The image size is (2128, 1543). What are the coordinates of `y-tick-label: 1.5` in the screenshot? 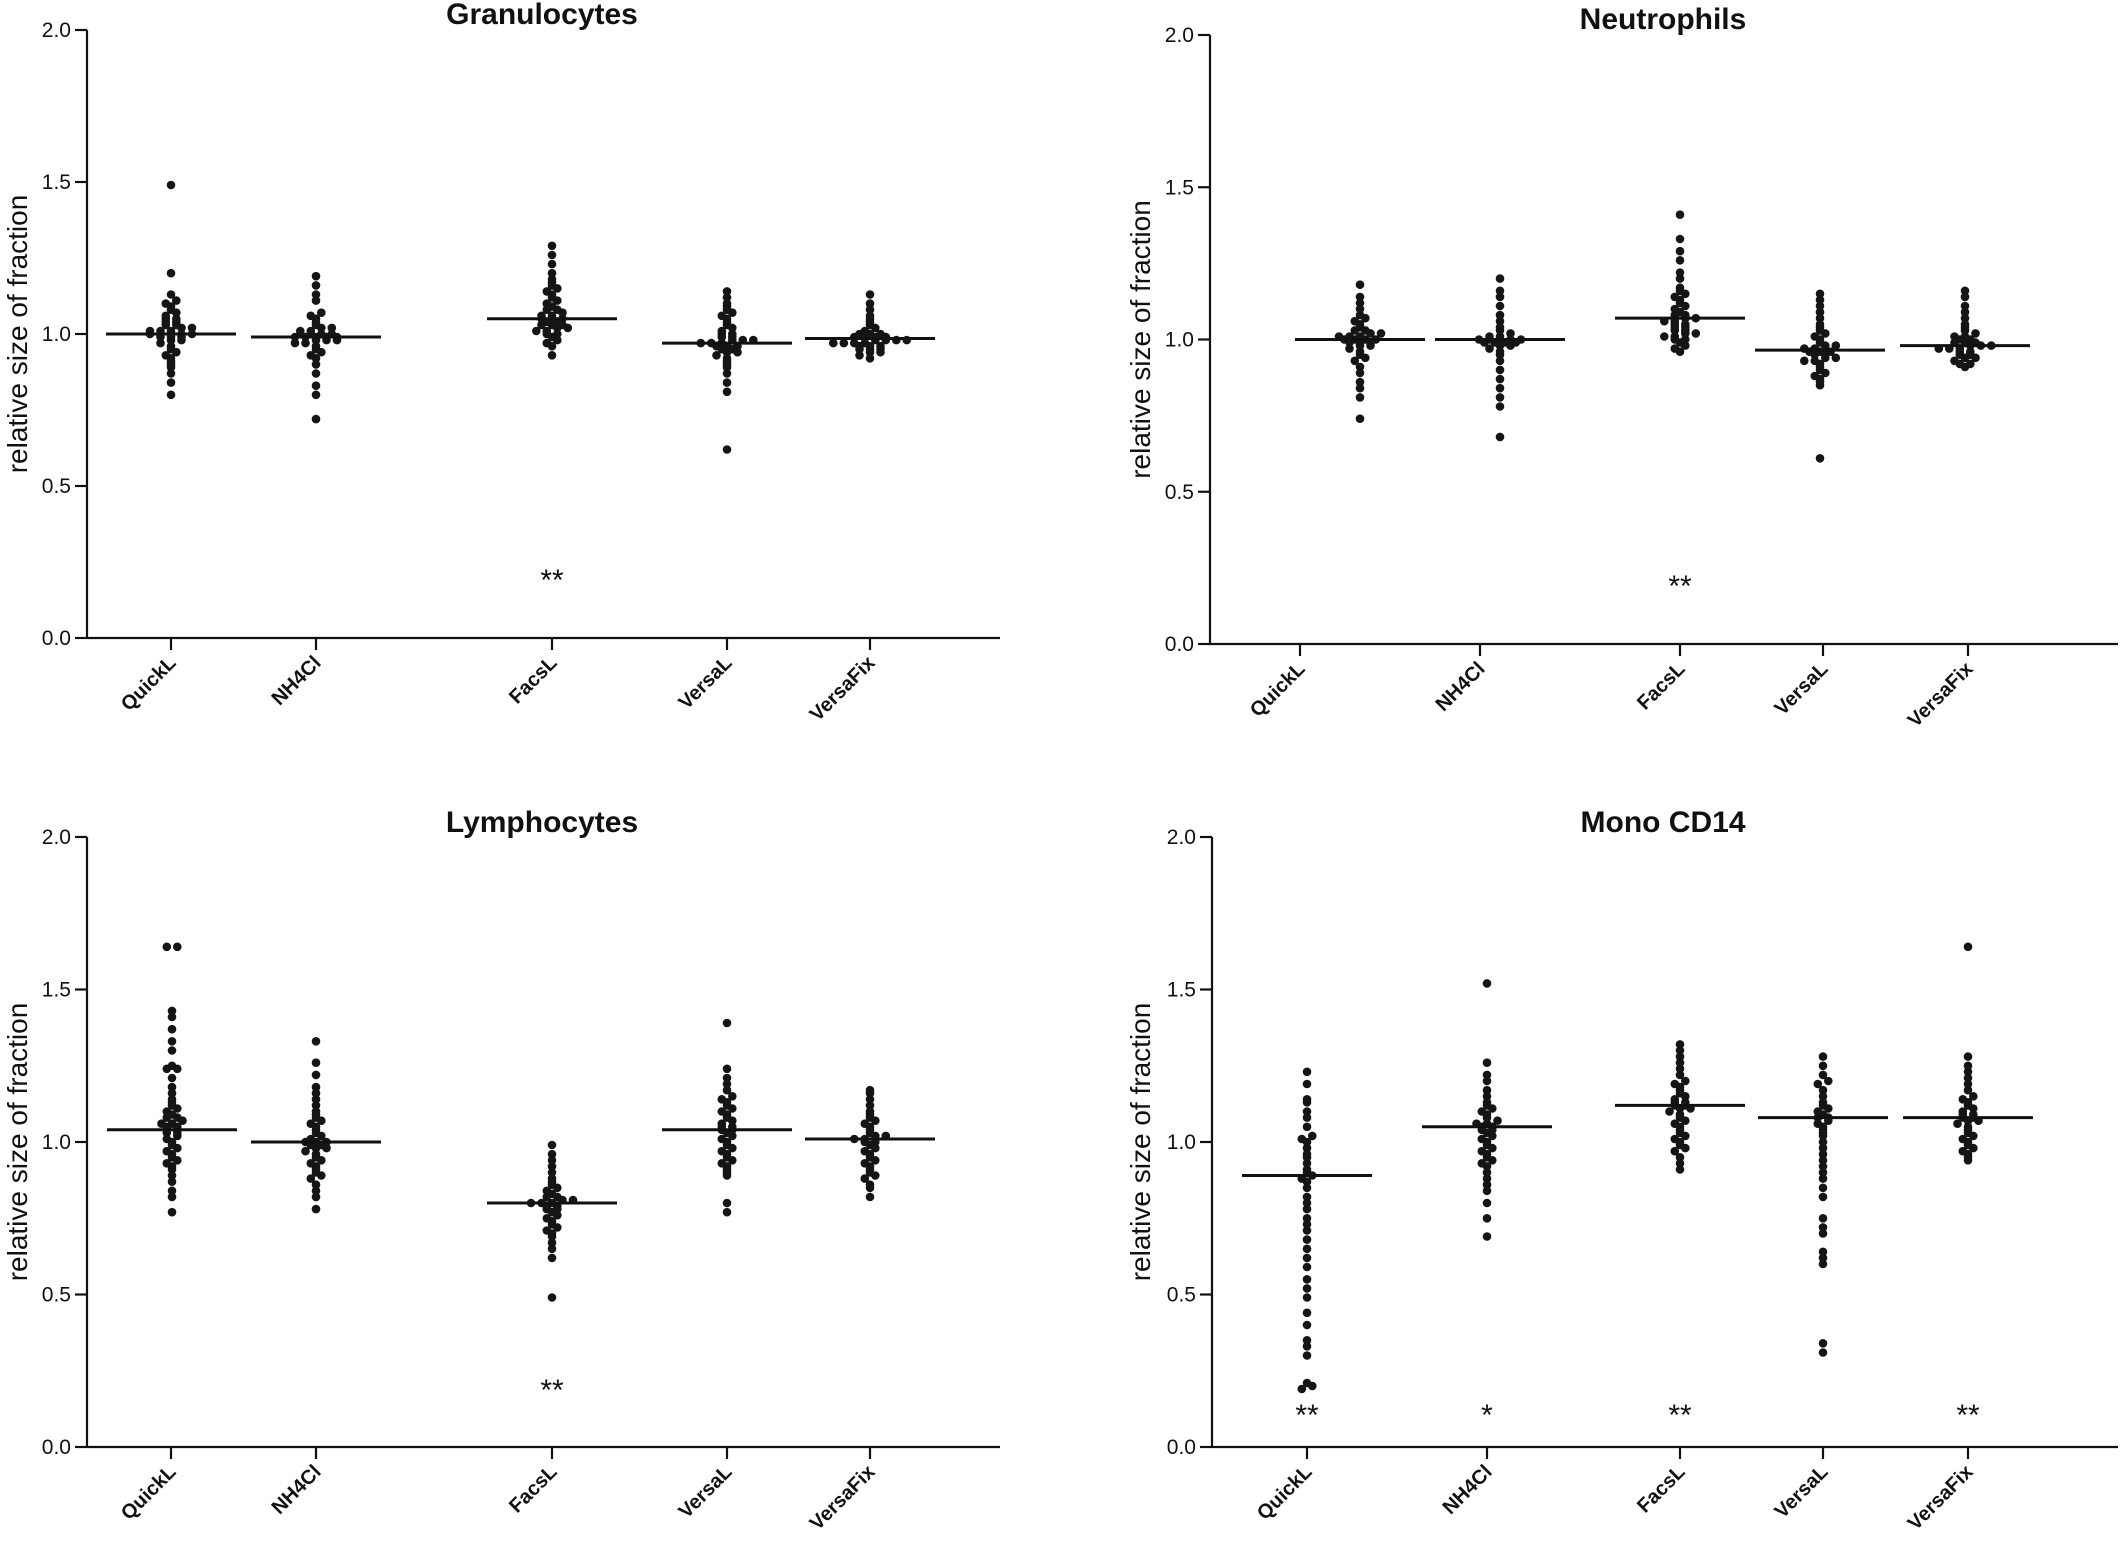 It's located at (56, 990).